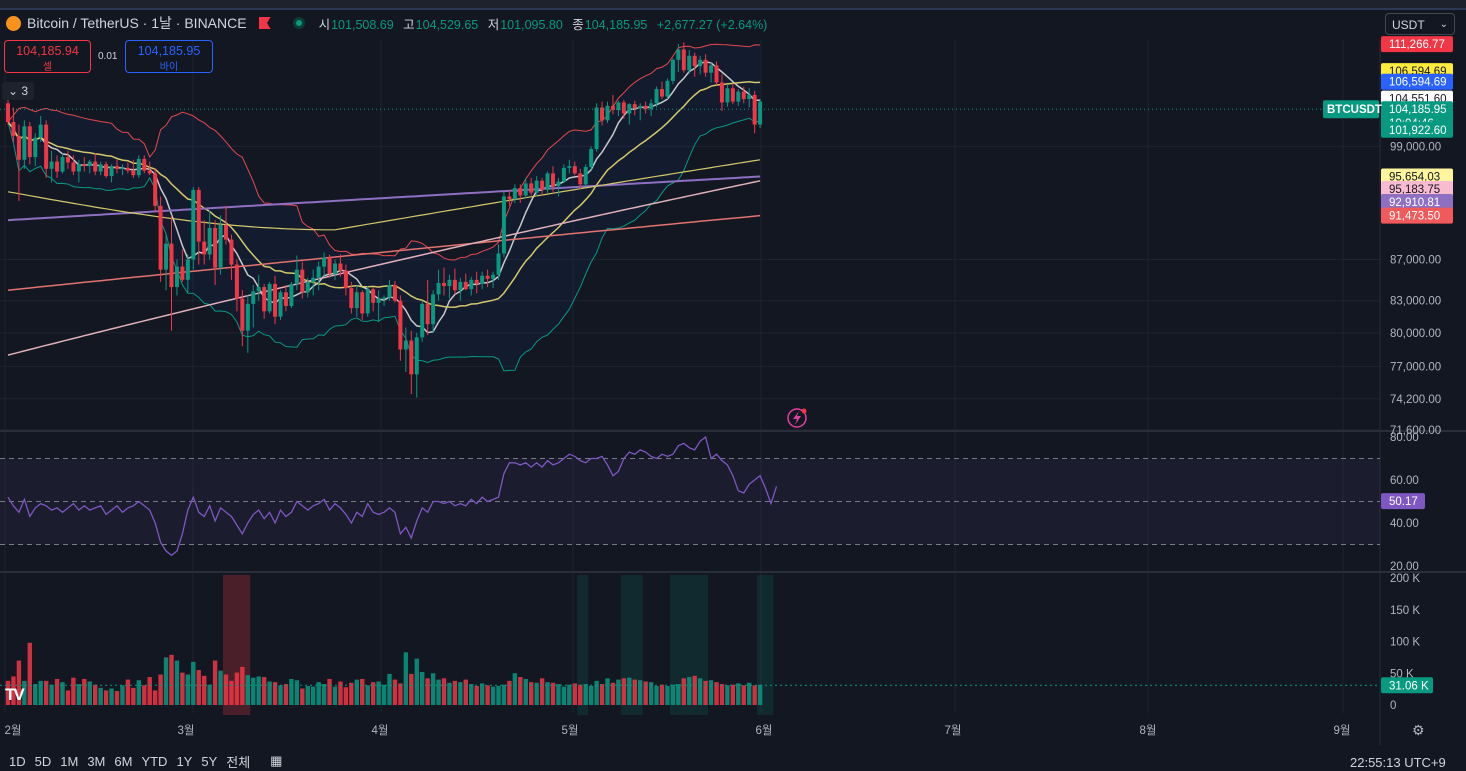 The width and height of the screenshot is (1466, 771). What do you see at coordinates (137, 23) in the screenshot?
I see `symbol-title: Bitcoin / TetherUS · 1날 · BINANCE` at bounding box center [137, 23].